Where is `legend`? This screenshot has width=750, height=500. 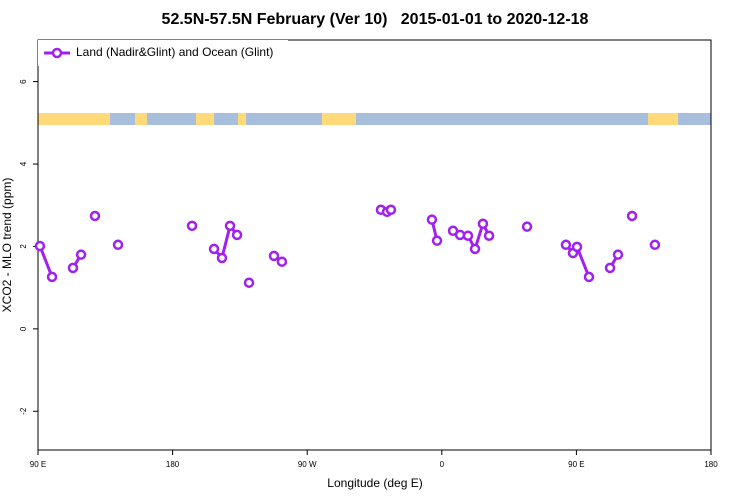
legend is located at coordinates (163, 53).